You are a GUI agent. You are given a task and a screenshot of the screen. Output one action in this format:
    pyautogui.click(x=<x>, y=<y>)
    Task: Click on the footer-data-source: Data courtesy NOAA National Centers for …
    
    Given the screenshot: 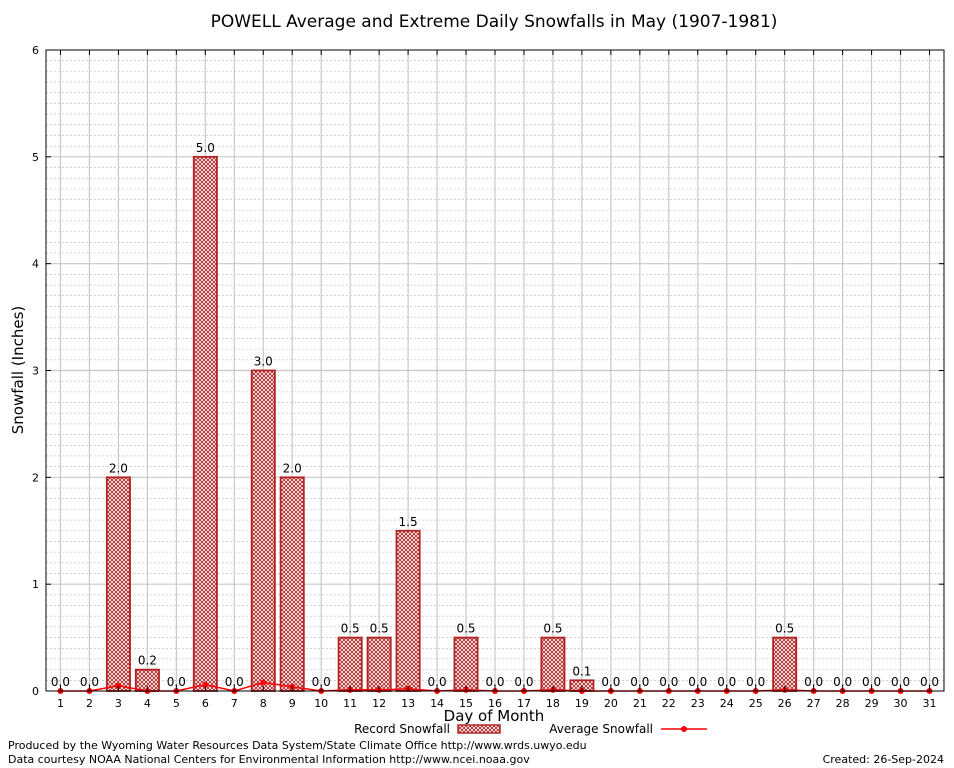 What is the action you would take?
    pyautogui.click(x=269, y=759)
    